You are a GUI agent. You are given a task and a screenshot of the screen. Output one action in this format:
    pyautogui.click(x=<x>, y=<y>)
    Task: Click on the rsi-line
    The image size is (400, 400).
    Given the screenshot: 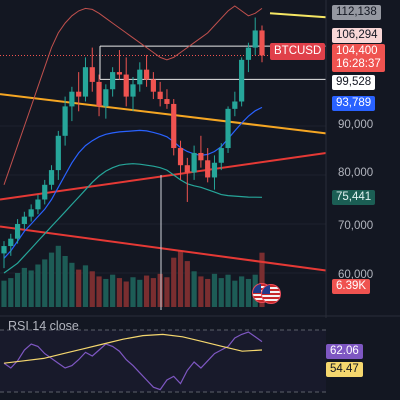 What is the action you would take?
    pyautogui.click(x=133, y=361)
    